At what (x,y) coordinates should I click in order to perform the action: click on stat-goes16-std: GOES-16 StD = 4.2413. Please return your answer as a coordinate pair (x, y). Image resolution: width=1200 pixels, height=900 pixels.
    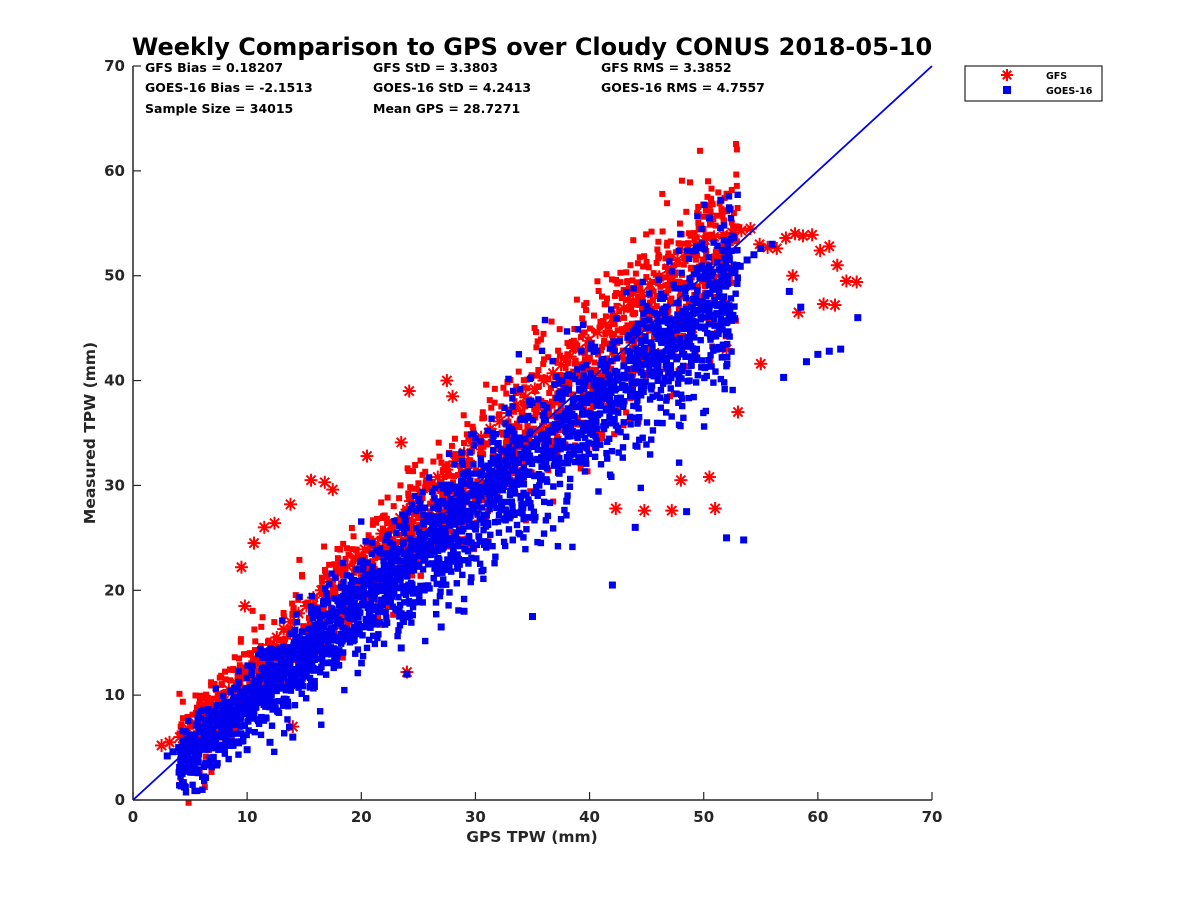
    Looking at the image, I should click on (452, 87).